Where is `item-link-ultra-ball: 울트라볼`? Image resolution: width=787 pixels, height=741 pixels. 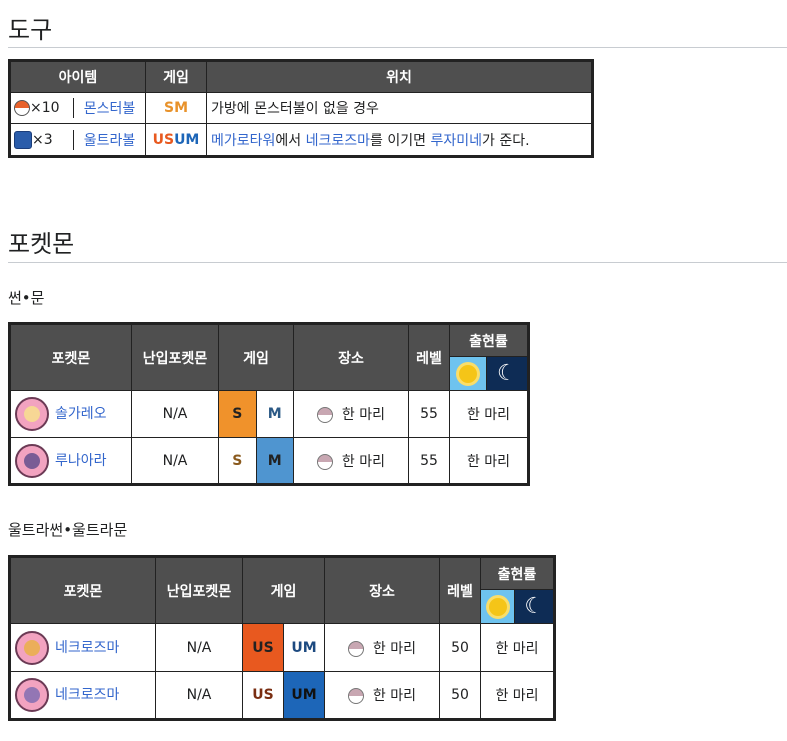
item-link-ultra-ball: 울트라볼 is located at coordinates (109, 140).